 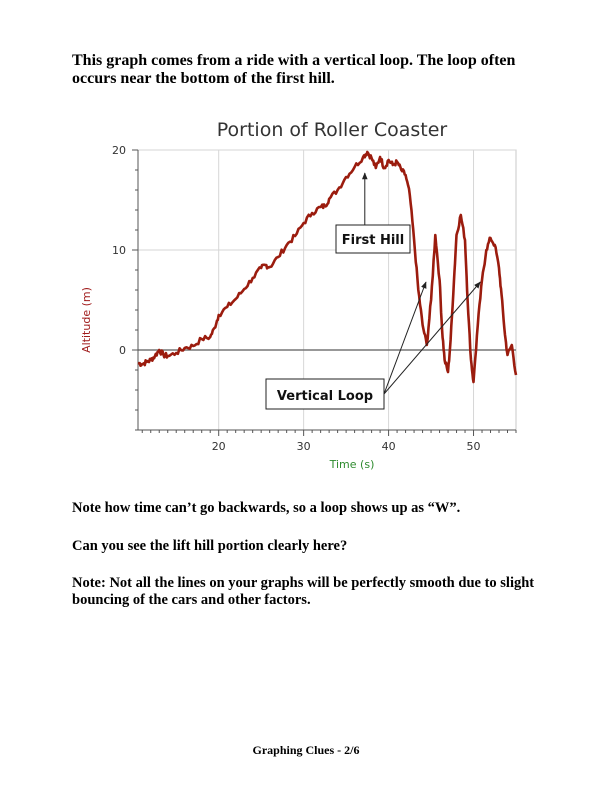 I want to click on x-tick-label: 30, so click(x=304, y=446).